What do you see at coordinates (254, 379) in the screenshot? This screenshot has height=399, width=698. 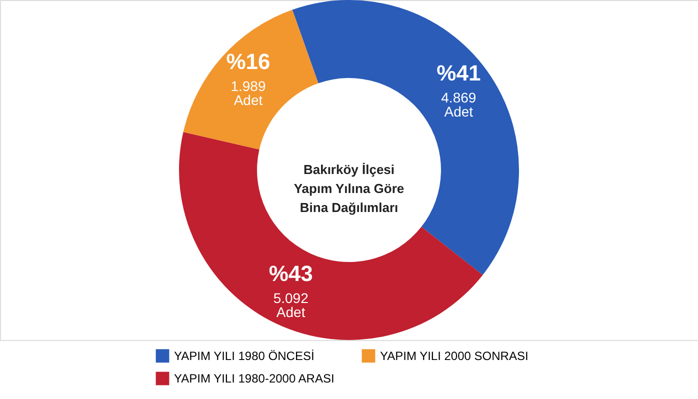 I see `legend-label: YAPIM YILI 1980-2000 ARASI` at bounding box center [254, 379].